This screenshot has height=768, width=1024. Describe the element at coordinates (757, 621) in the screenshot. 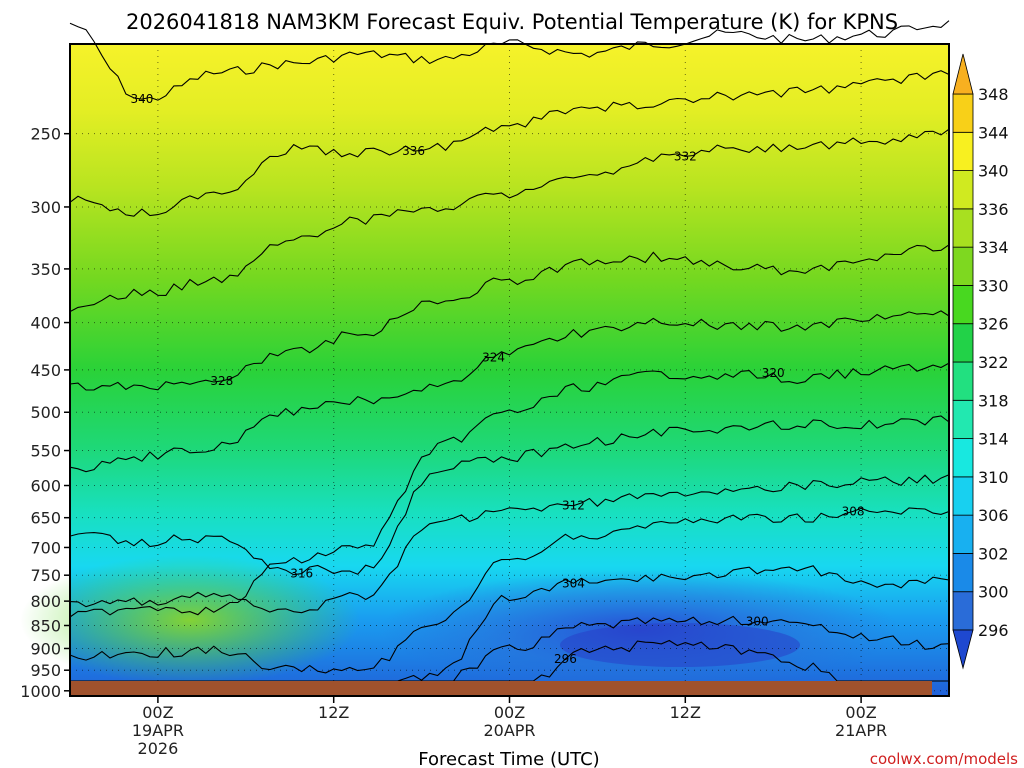

I see `contour-label-300: 300` at that location.